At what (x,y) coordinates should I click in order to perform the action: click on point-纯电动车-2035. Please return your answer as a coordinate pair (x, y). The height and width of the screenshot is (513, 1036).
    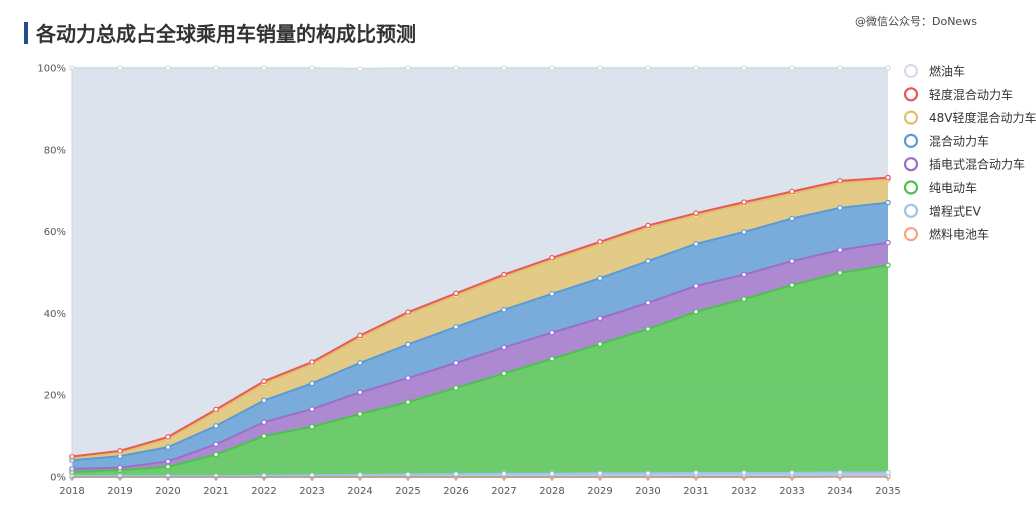
    Looking at the image, I should click on (888, 265).